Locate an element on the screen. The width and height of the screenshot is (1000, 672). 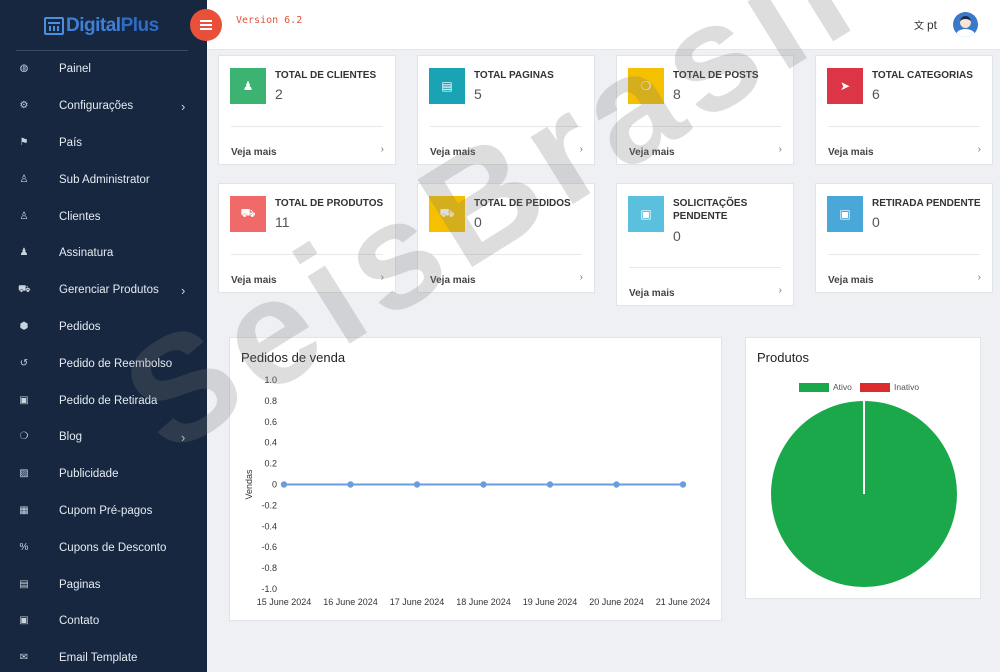
sidebar-item: ⚑ País is located at coordinates (103, 143).